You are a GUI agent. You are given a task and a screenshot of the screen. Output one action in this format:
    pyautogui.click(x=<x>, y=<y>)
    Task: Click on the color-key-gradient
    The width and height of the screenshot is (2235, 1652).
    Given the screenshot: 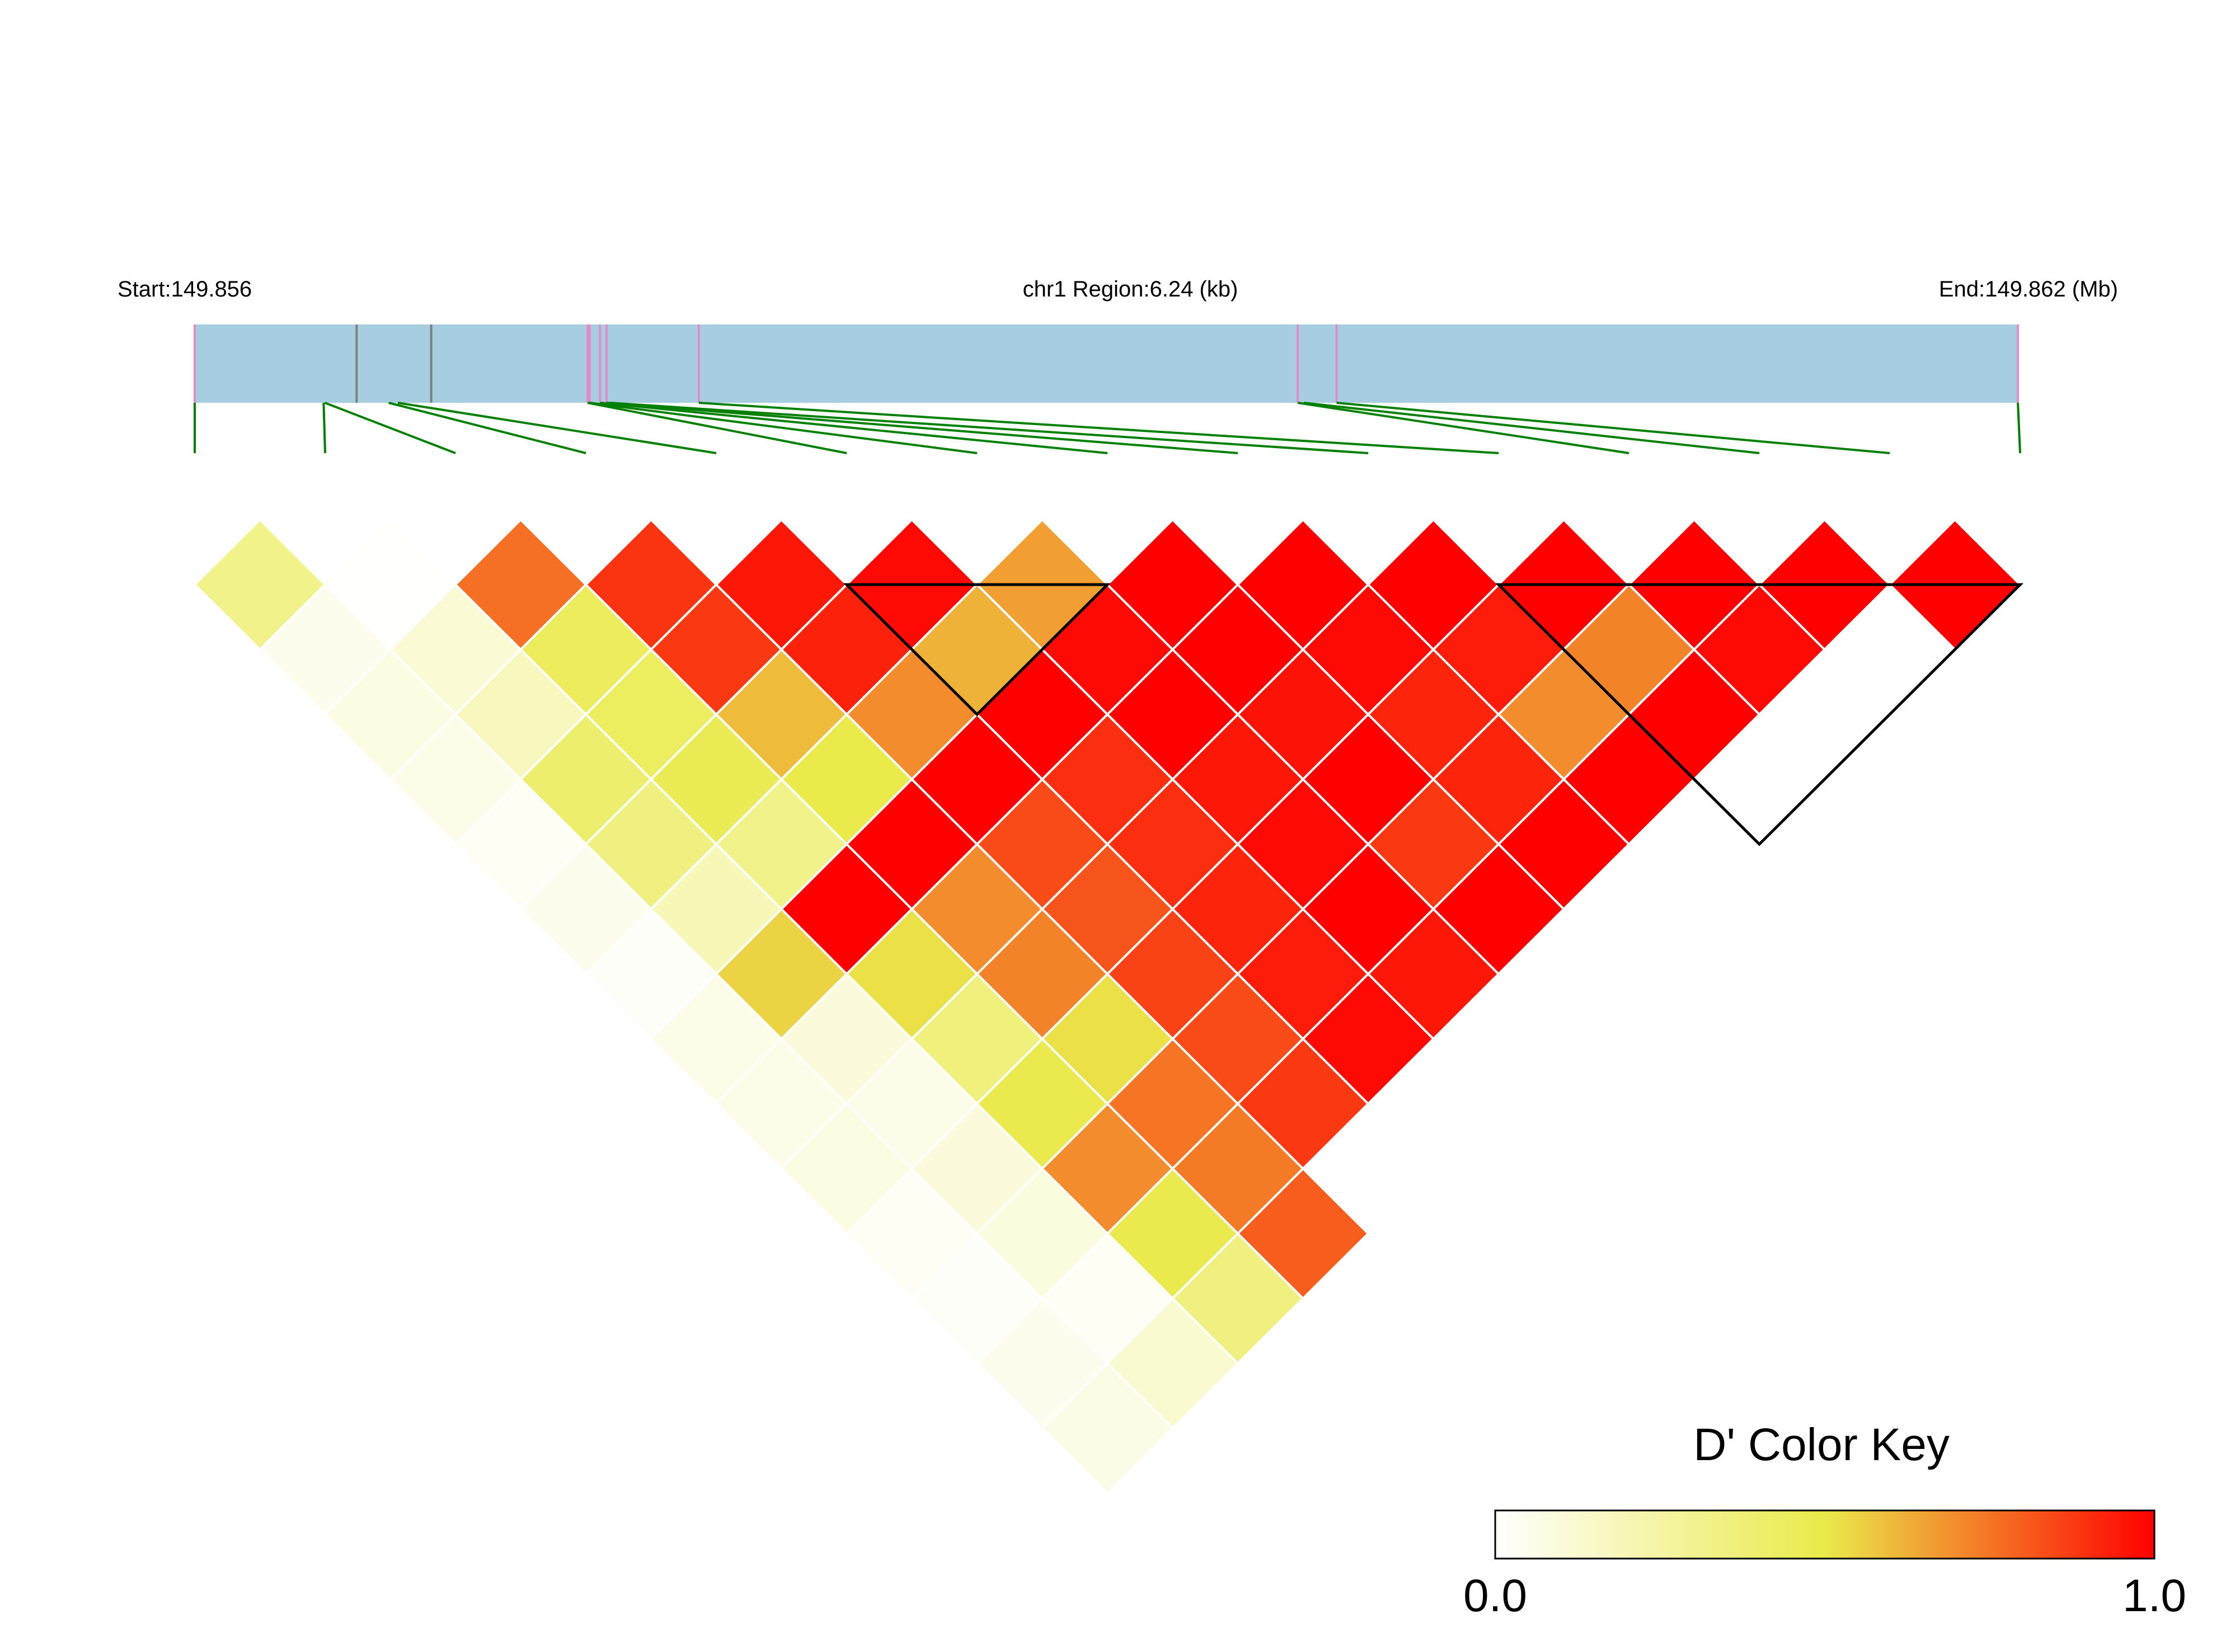 What is the action you would take?
    pyautogui.click(x=1825, y=1535)
    